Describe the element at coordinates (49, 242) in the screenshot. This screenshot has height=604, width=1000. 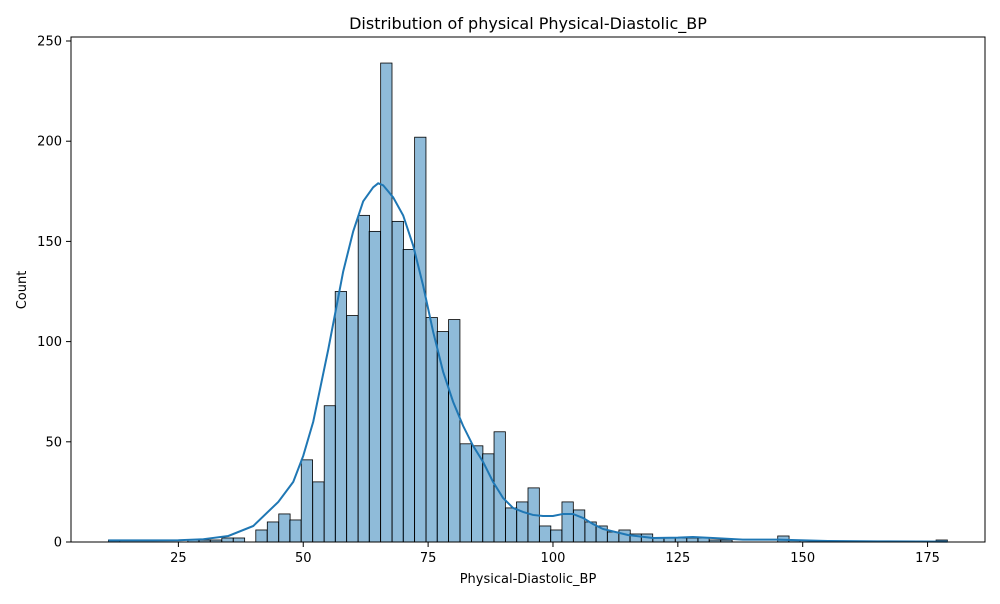
I see `y-tick-label: 150` at that location.